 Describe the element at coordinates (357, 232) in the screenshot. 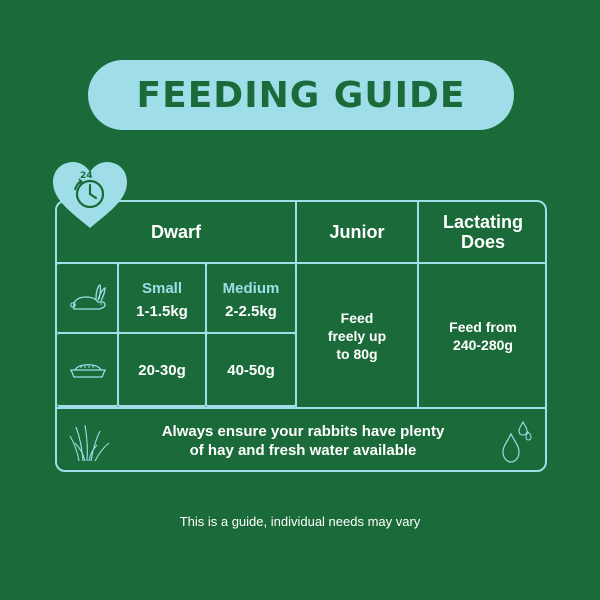

I see `header-junior: Junior` at that location.